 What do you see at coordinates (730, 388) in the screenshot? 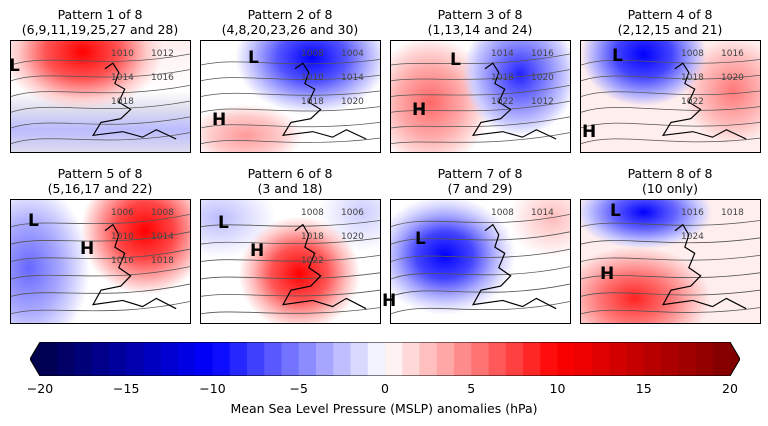
I see `colorbar-tick-label: 20` at bounding box center [730, 388].